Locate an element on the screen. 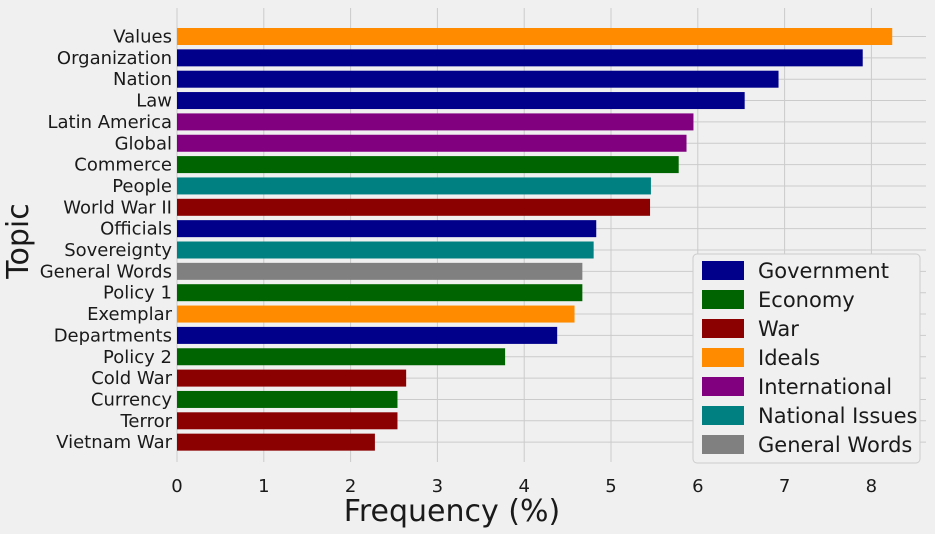  legend-box is located at coordinates (806, 358).